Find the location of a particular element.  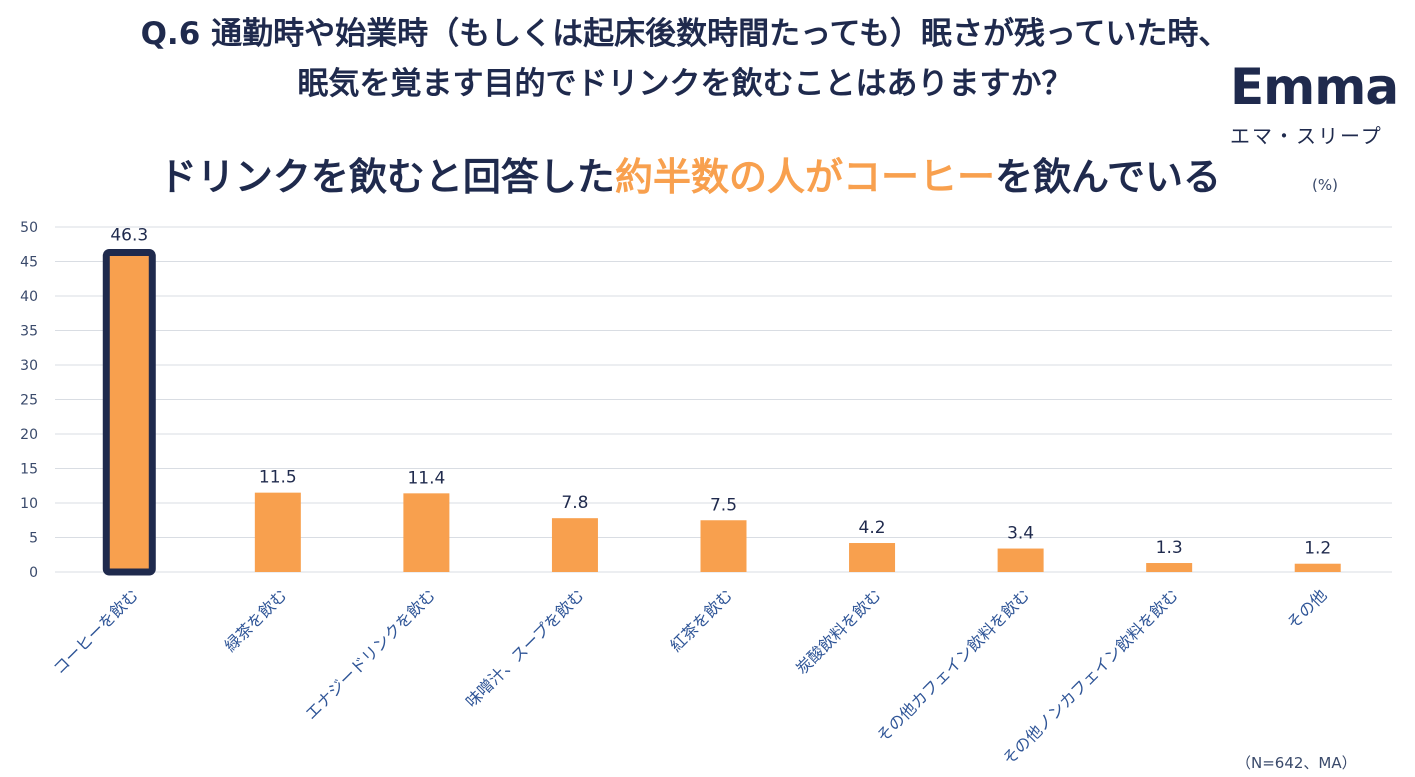

category-label: その他 is located at coordinates (1306, 608).